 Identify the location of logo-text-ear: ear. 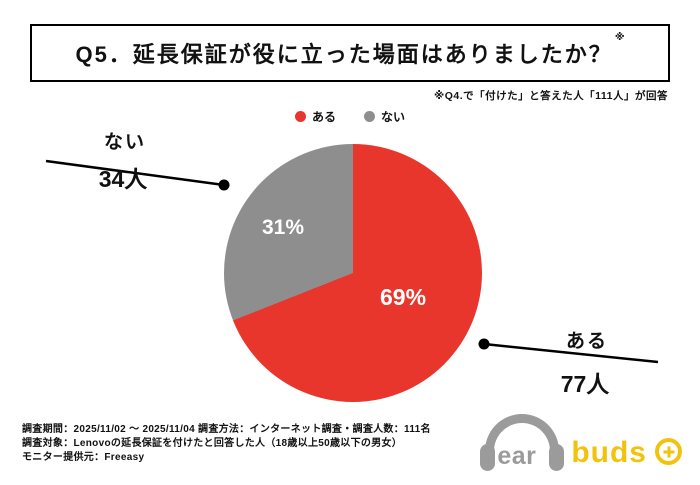
(517, 456).